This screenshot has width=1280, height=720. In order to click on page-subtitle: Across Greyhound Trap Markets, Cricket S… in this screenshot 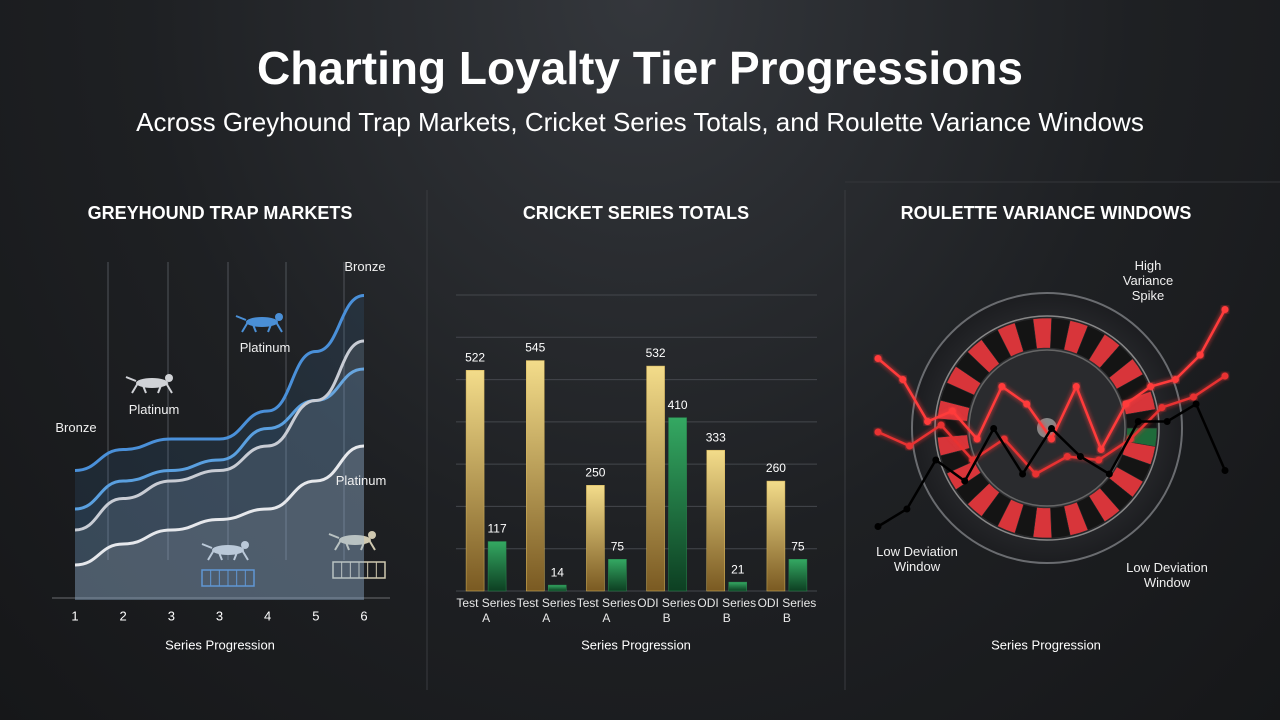, I will do `click(640, 122)`.